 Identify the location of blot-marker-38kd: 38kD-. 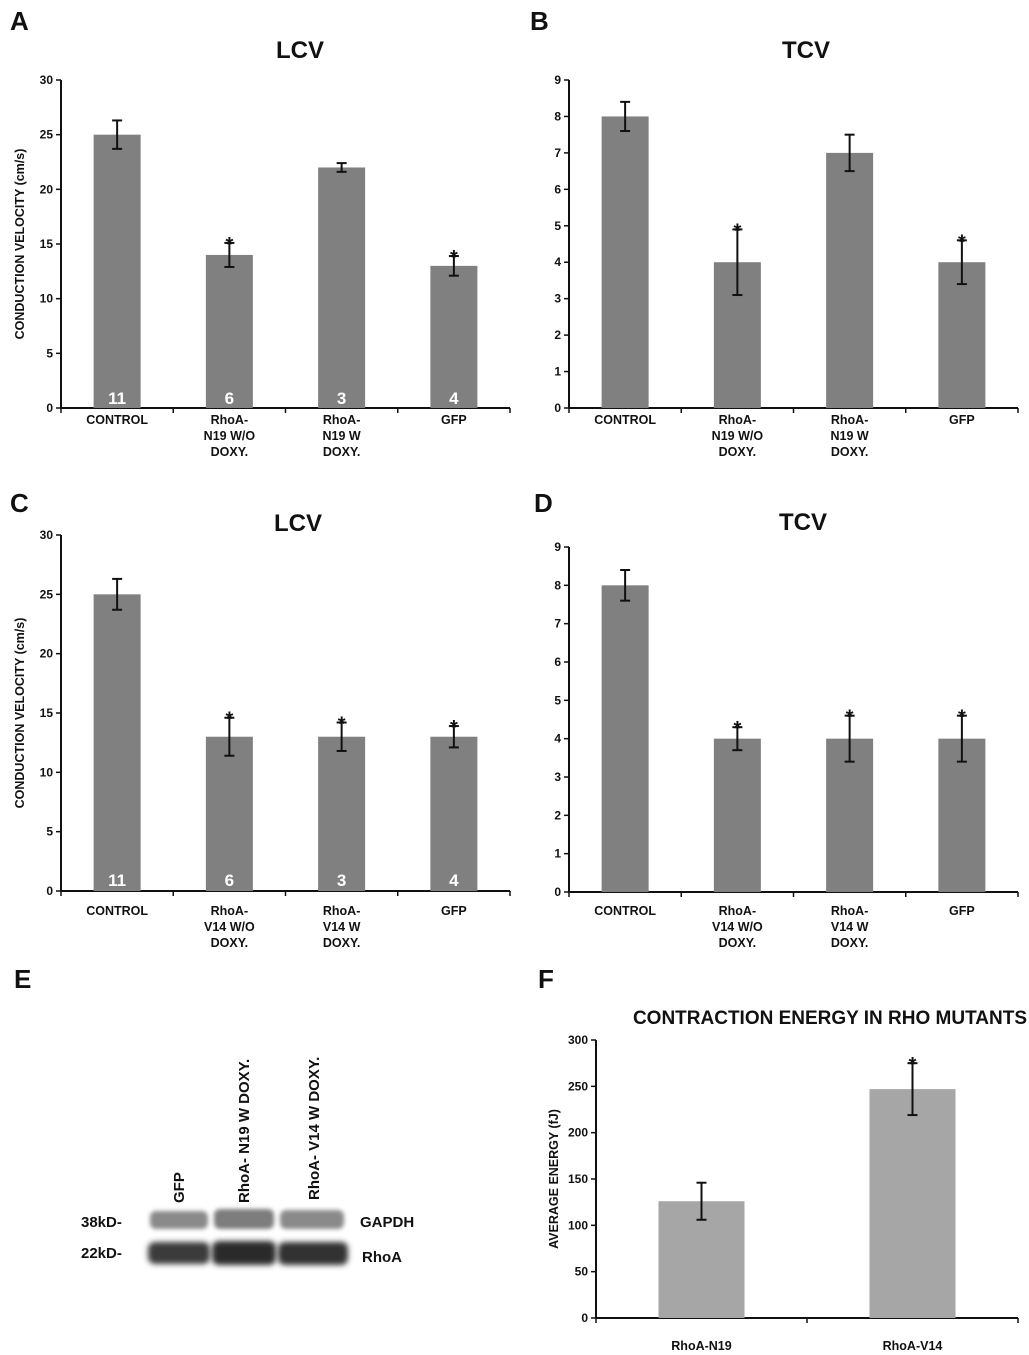
(101, 1222).